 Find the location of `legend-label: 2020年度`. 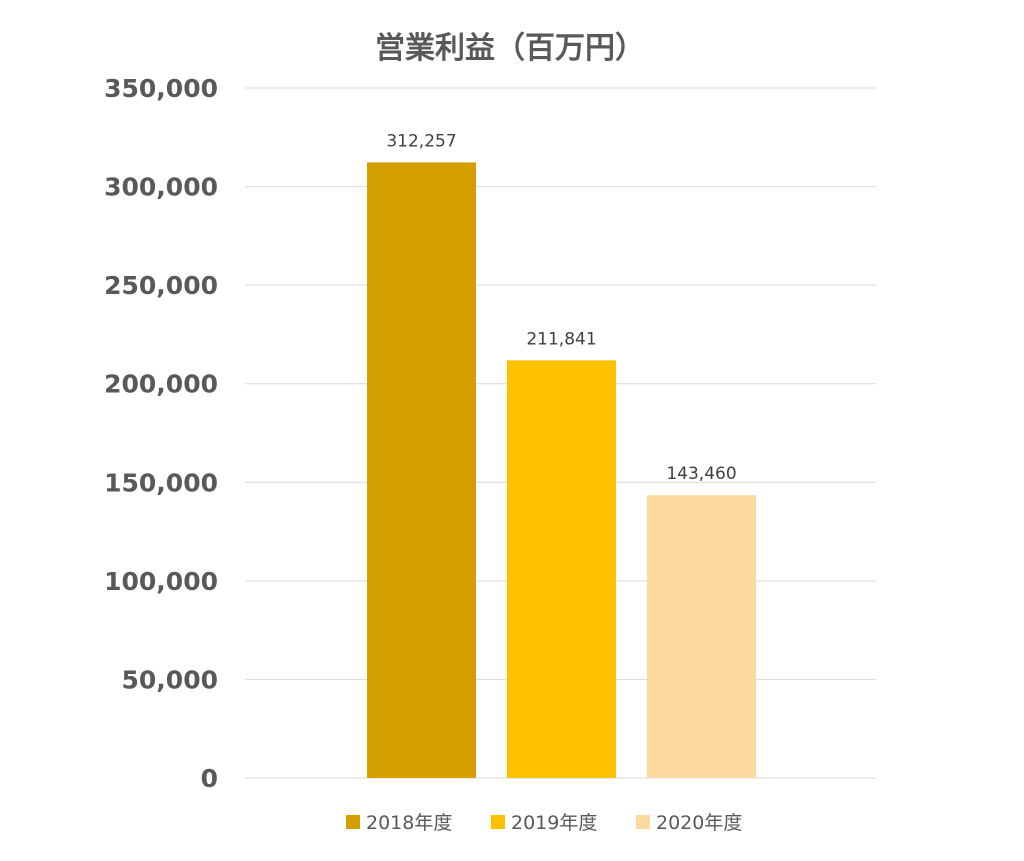

legend-label: 2020年度 is located at coordinates (699, 823).